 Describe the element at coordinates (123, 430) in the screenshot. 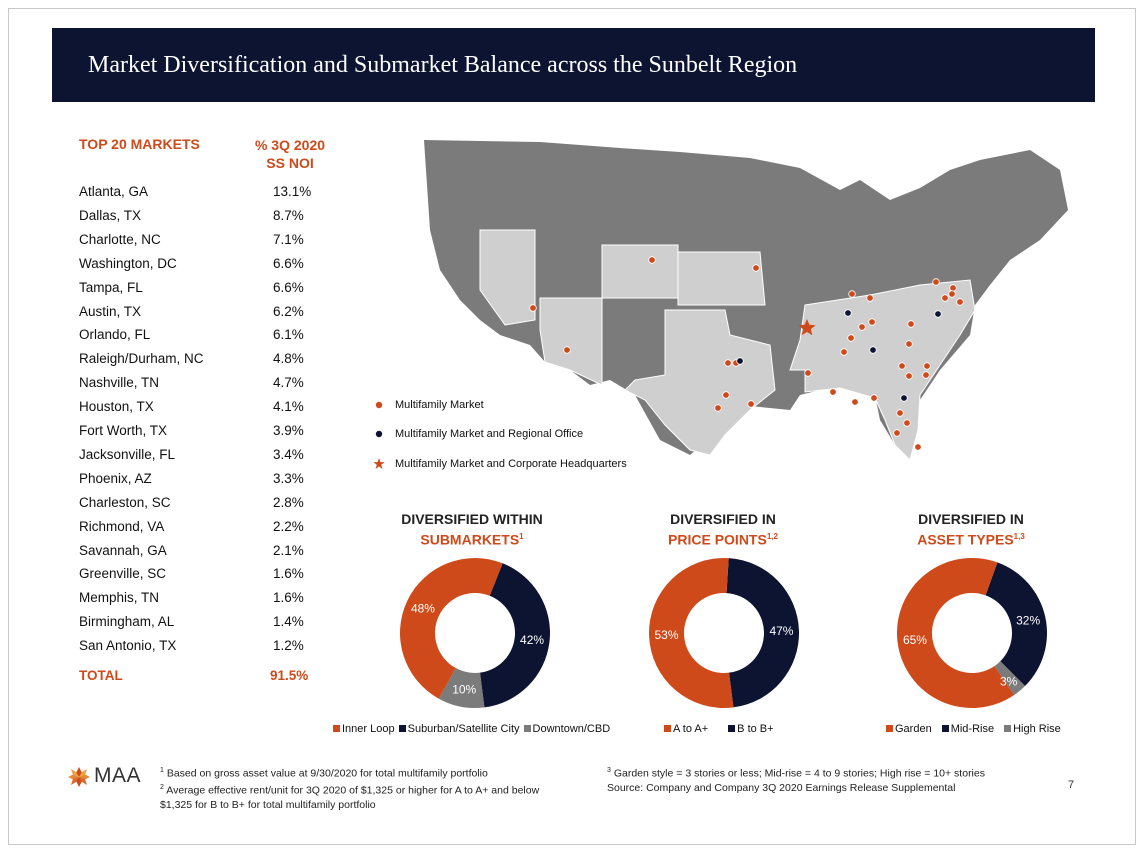

I see `market-name: Fort Worth, TX` at that location.